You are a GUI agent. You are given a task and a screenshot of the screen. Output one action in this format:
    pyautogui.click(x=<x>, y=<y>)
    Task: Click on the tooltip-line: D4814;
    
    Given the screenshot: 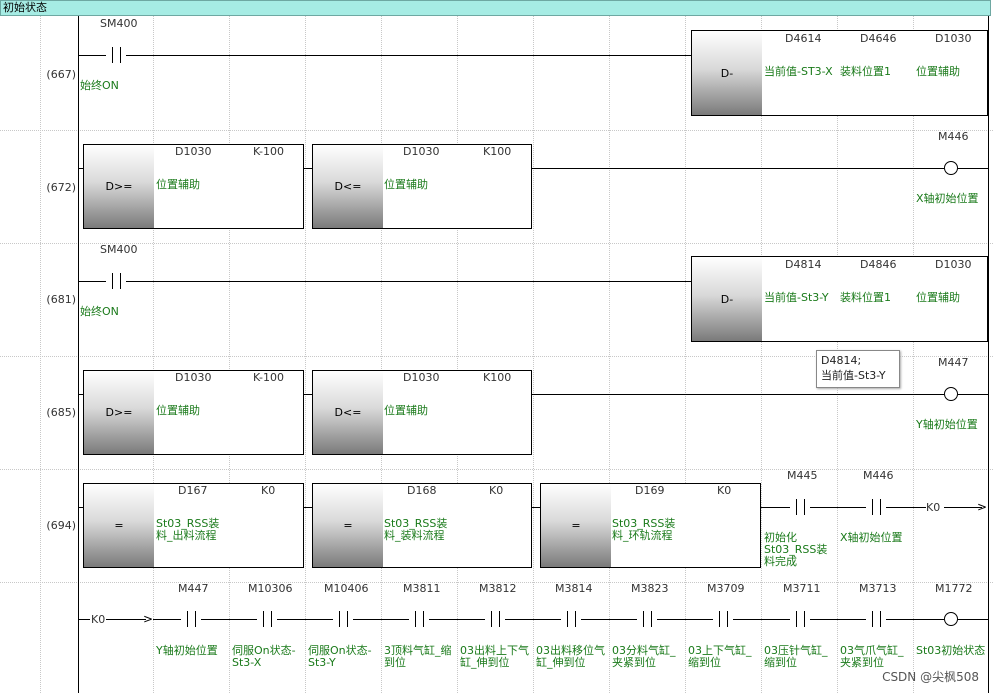 What is the action you would take?
    pyautogui.click(x=841, y=360)
    